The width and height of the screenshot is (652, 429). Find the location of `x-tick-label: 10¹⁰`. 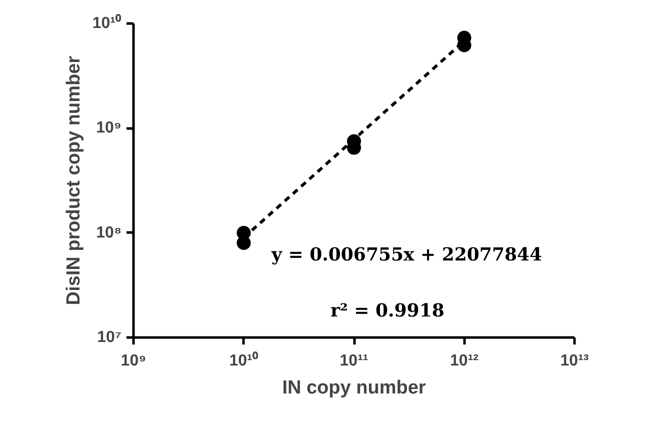

x-tick-label: 10¹⁰ is located at coordinates (243, 361).